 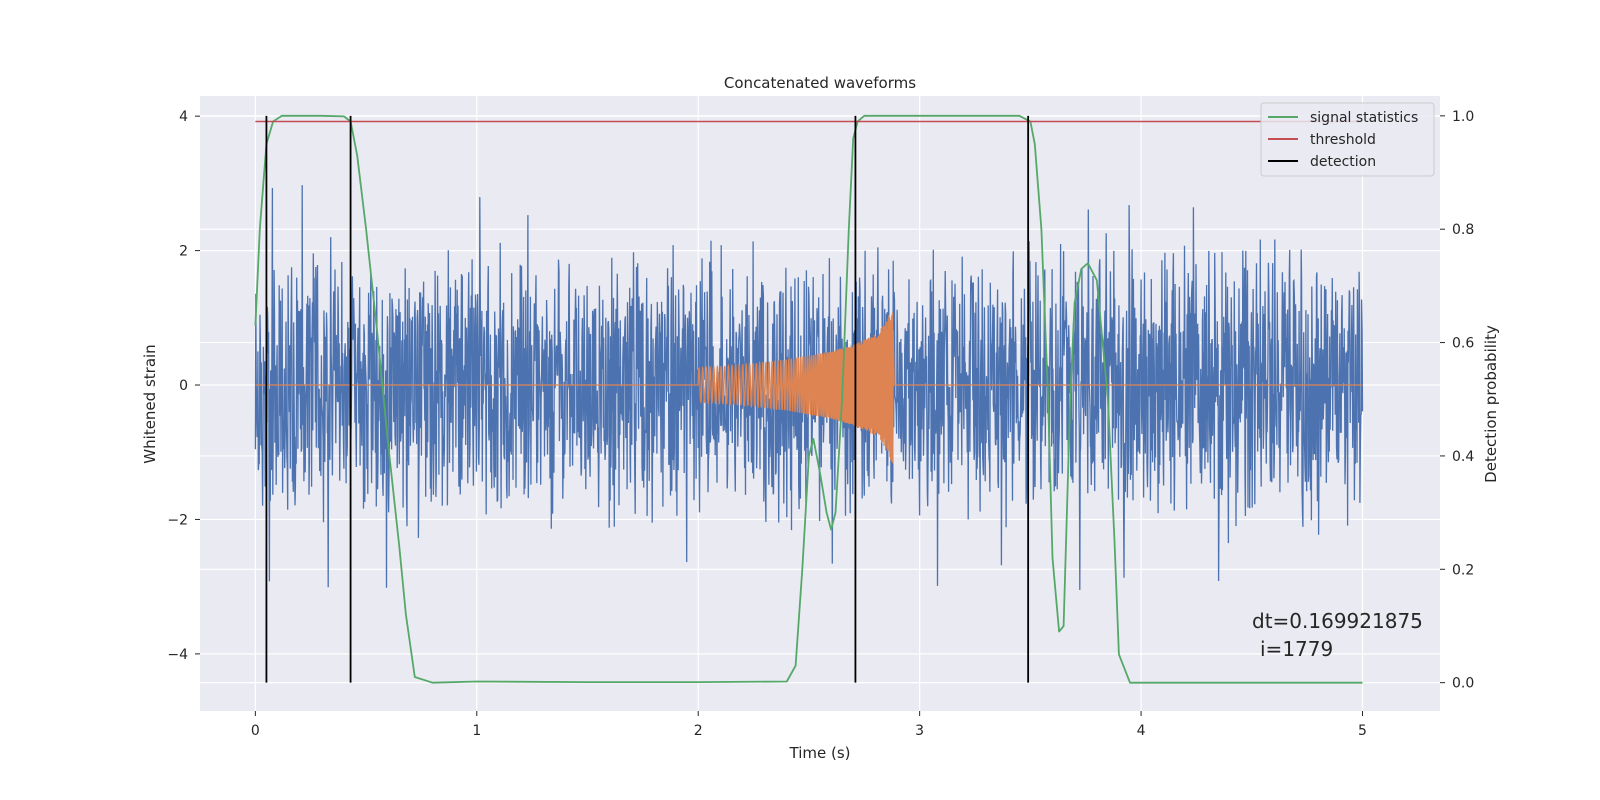 What do you see at coordinates (1296, 649) in the screenshot?
I see `annotation-i: i=1779` at bounding box center [1296, 649].